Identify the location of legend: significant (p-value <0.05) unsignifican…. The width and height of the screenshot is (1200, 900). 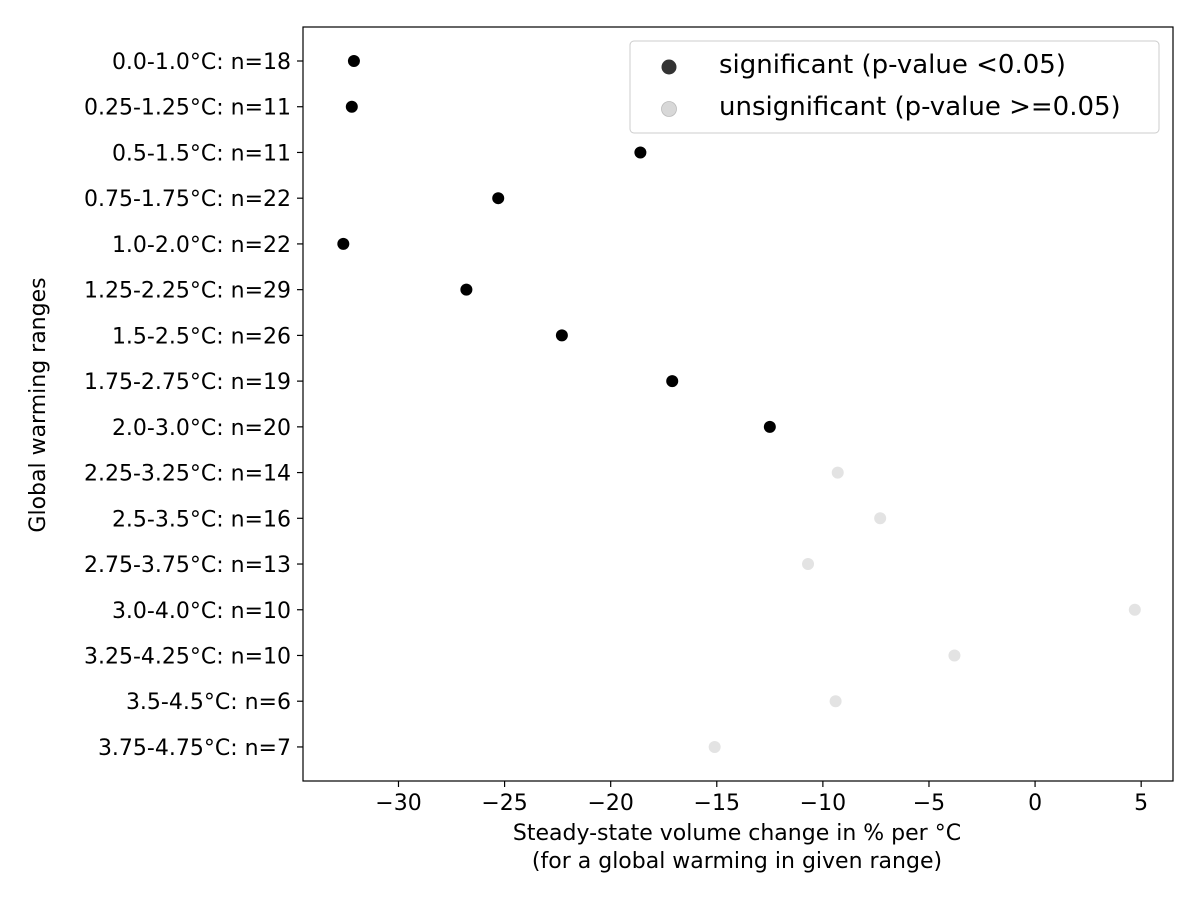
(894, 87).